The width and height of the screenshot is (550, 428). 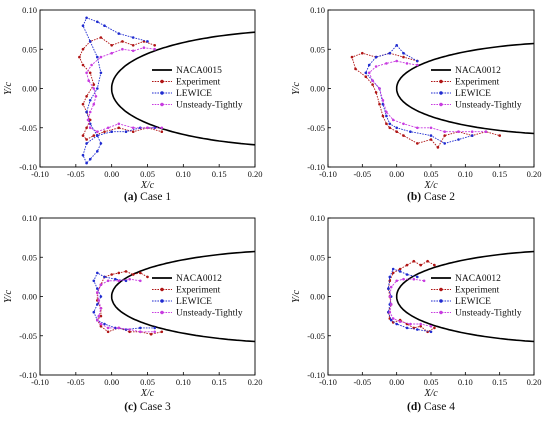 What do you see at coordinates (499, 382) in the screenshot?
I see `x-tick-label: 0.15` at bounding box center [499, 382].